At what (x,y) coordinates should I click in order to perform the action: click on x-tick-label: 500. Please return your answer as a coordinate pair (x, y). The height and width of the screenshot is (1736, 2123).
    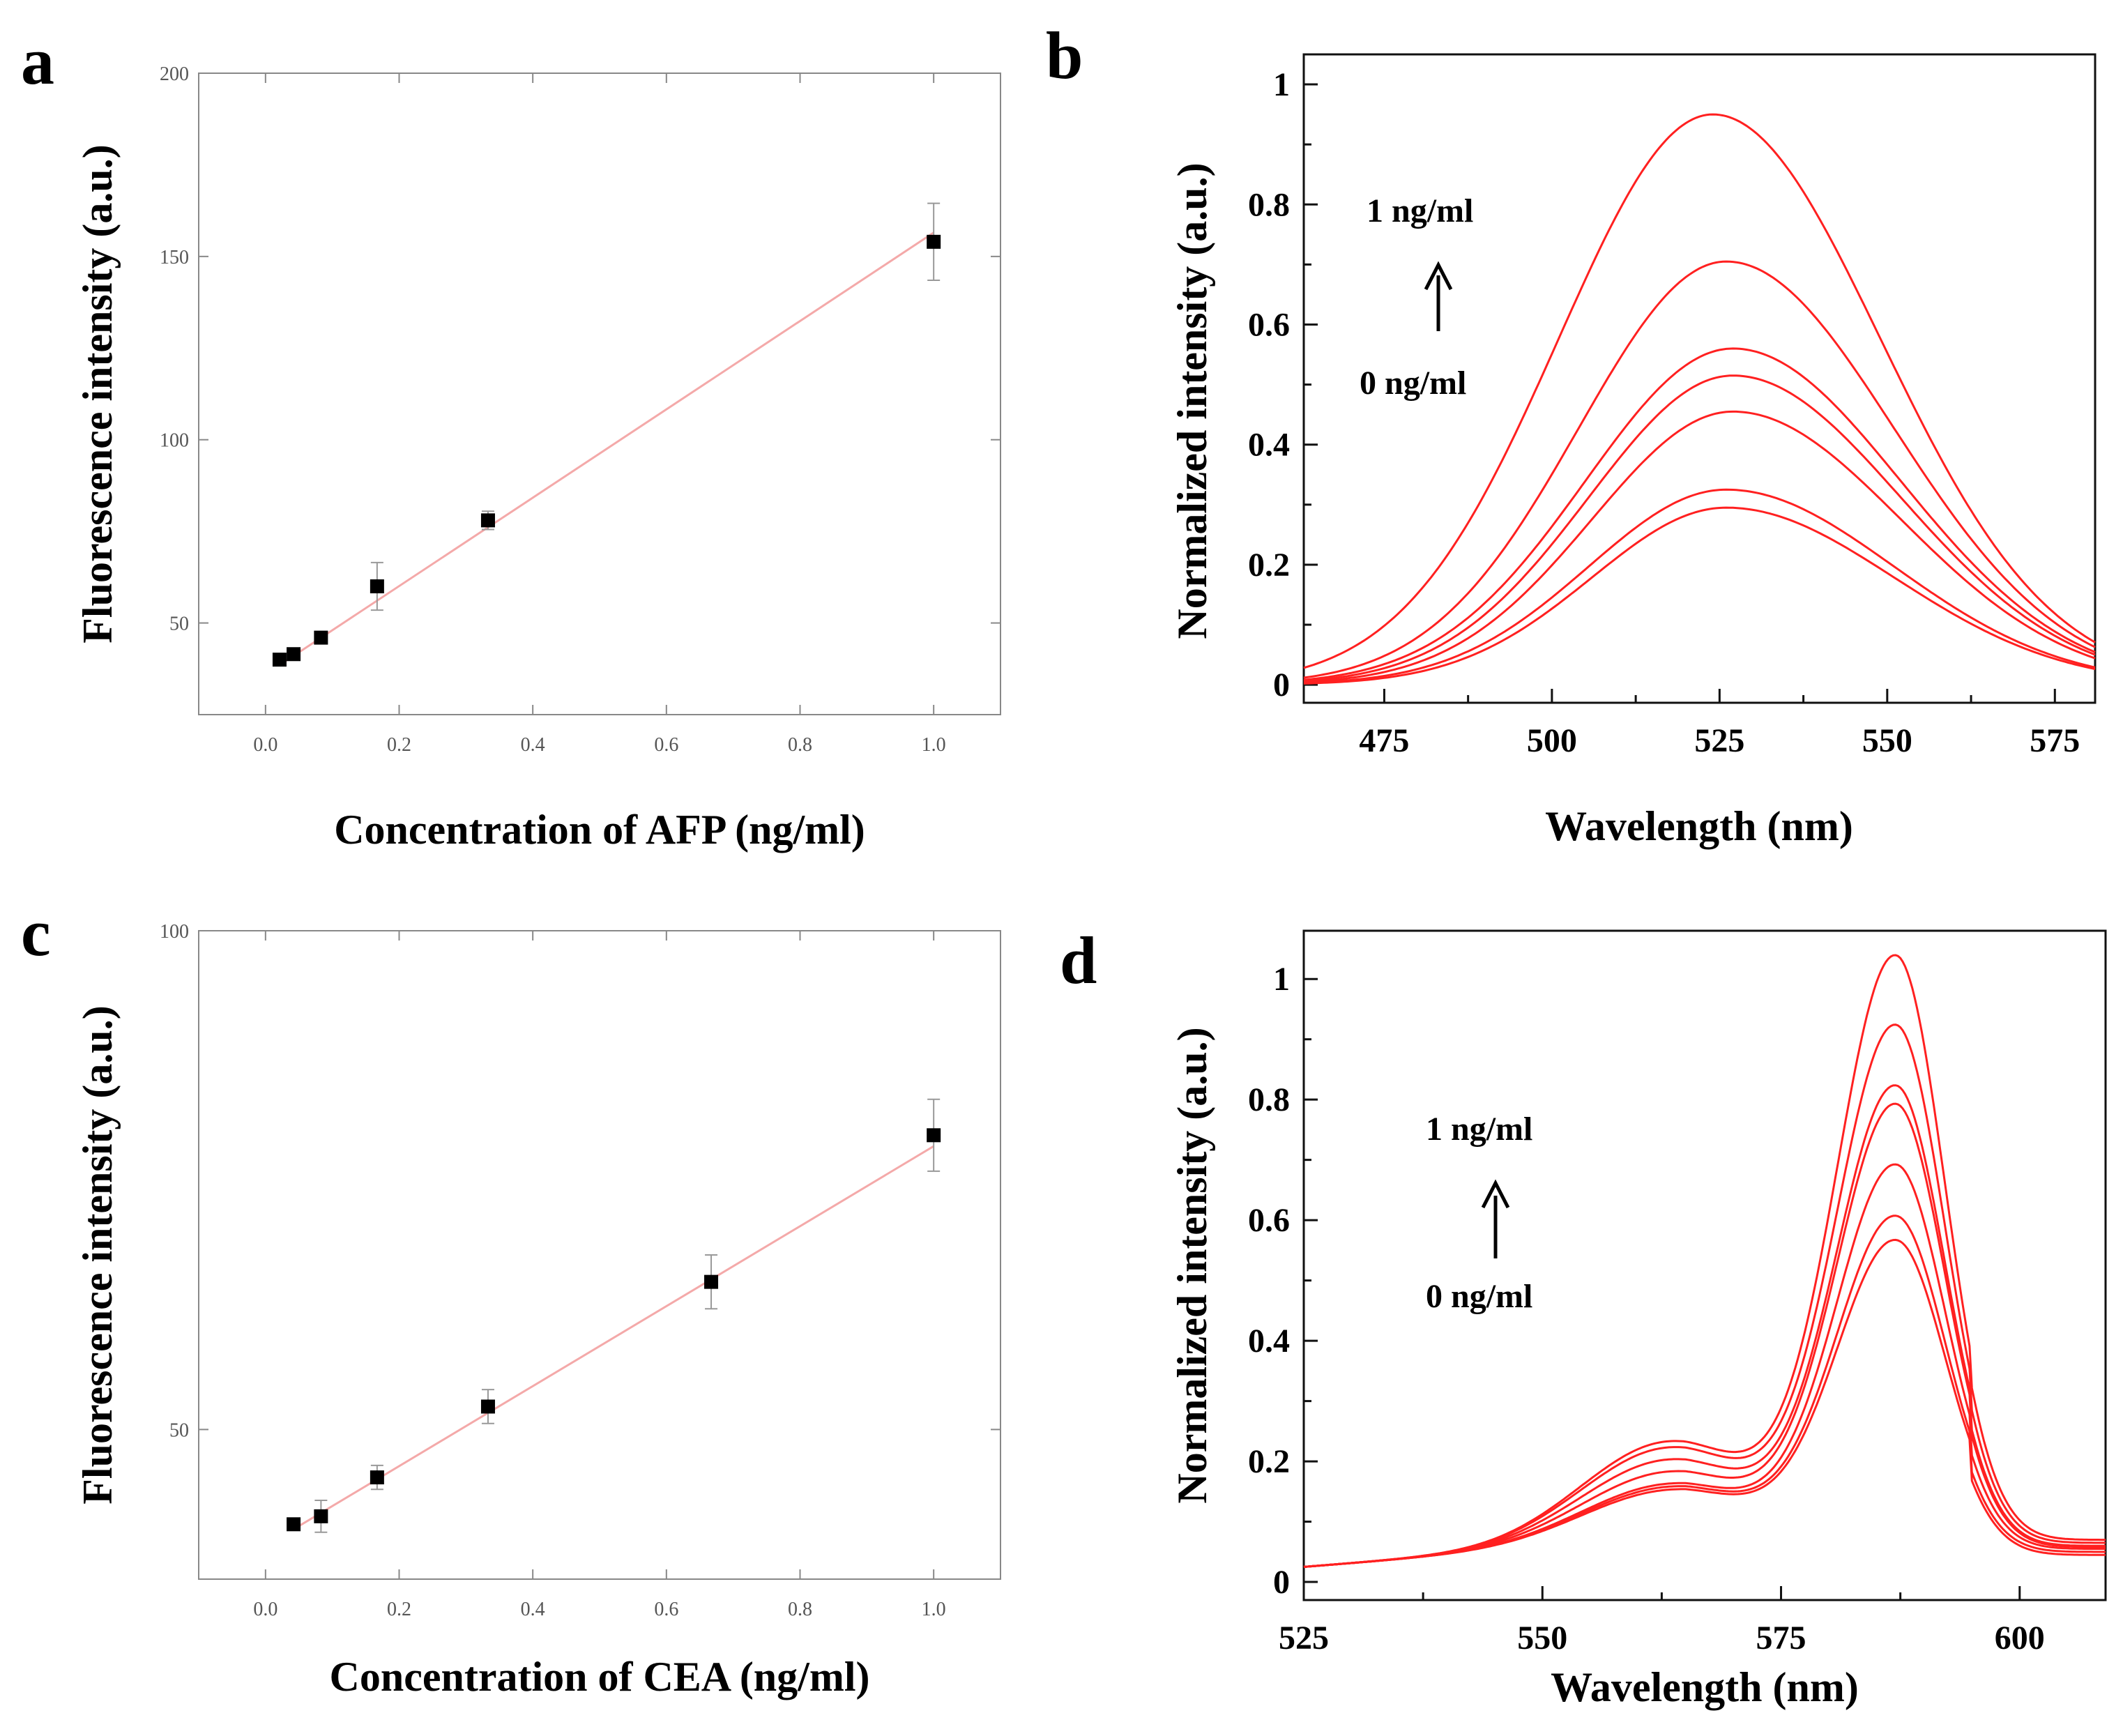
    Looking at the image, I should click on (1552, 741).